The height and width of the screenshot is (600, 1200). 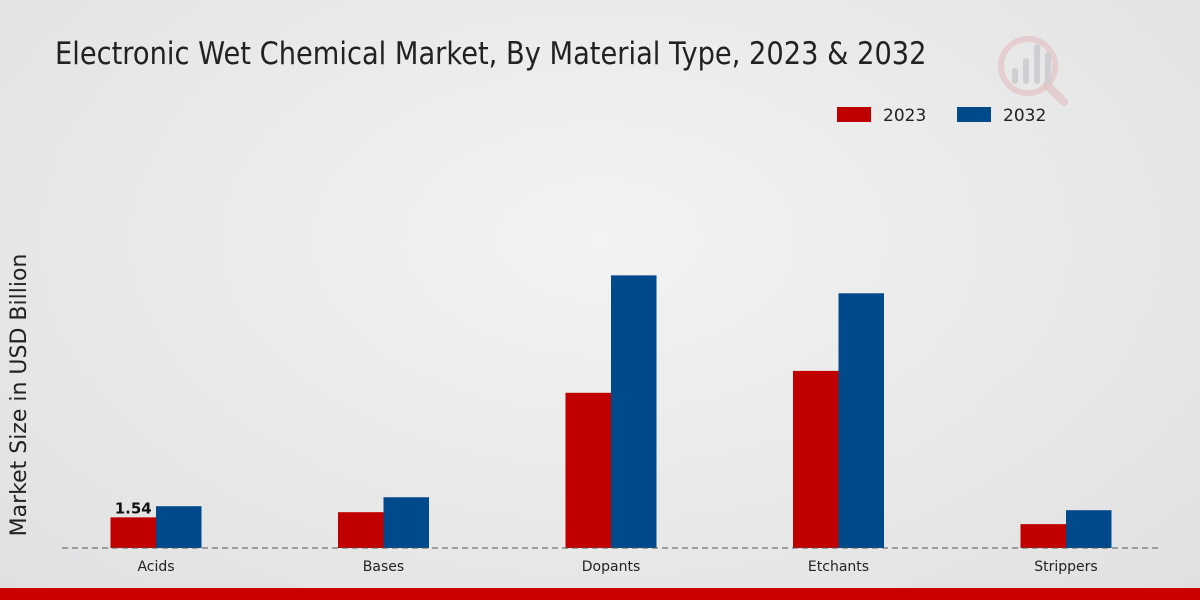 What do you see at coordinates (904, 116) in the screenshot?
I see `legend-label-2023: 2023` at bounding box center [904, 116].